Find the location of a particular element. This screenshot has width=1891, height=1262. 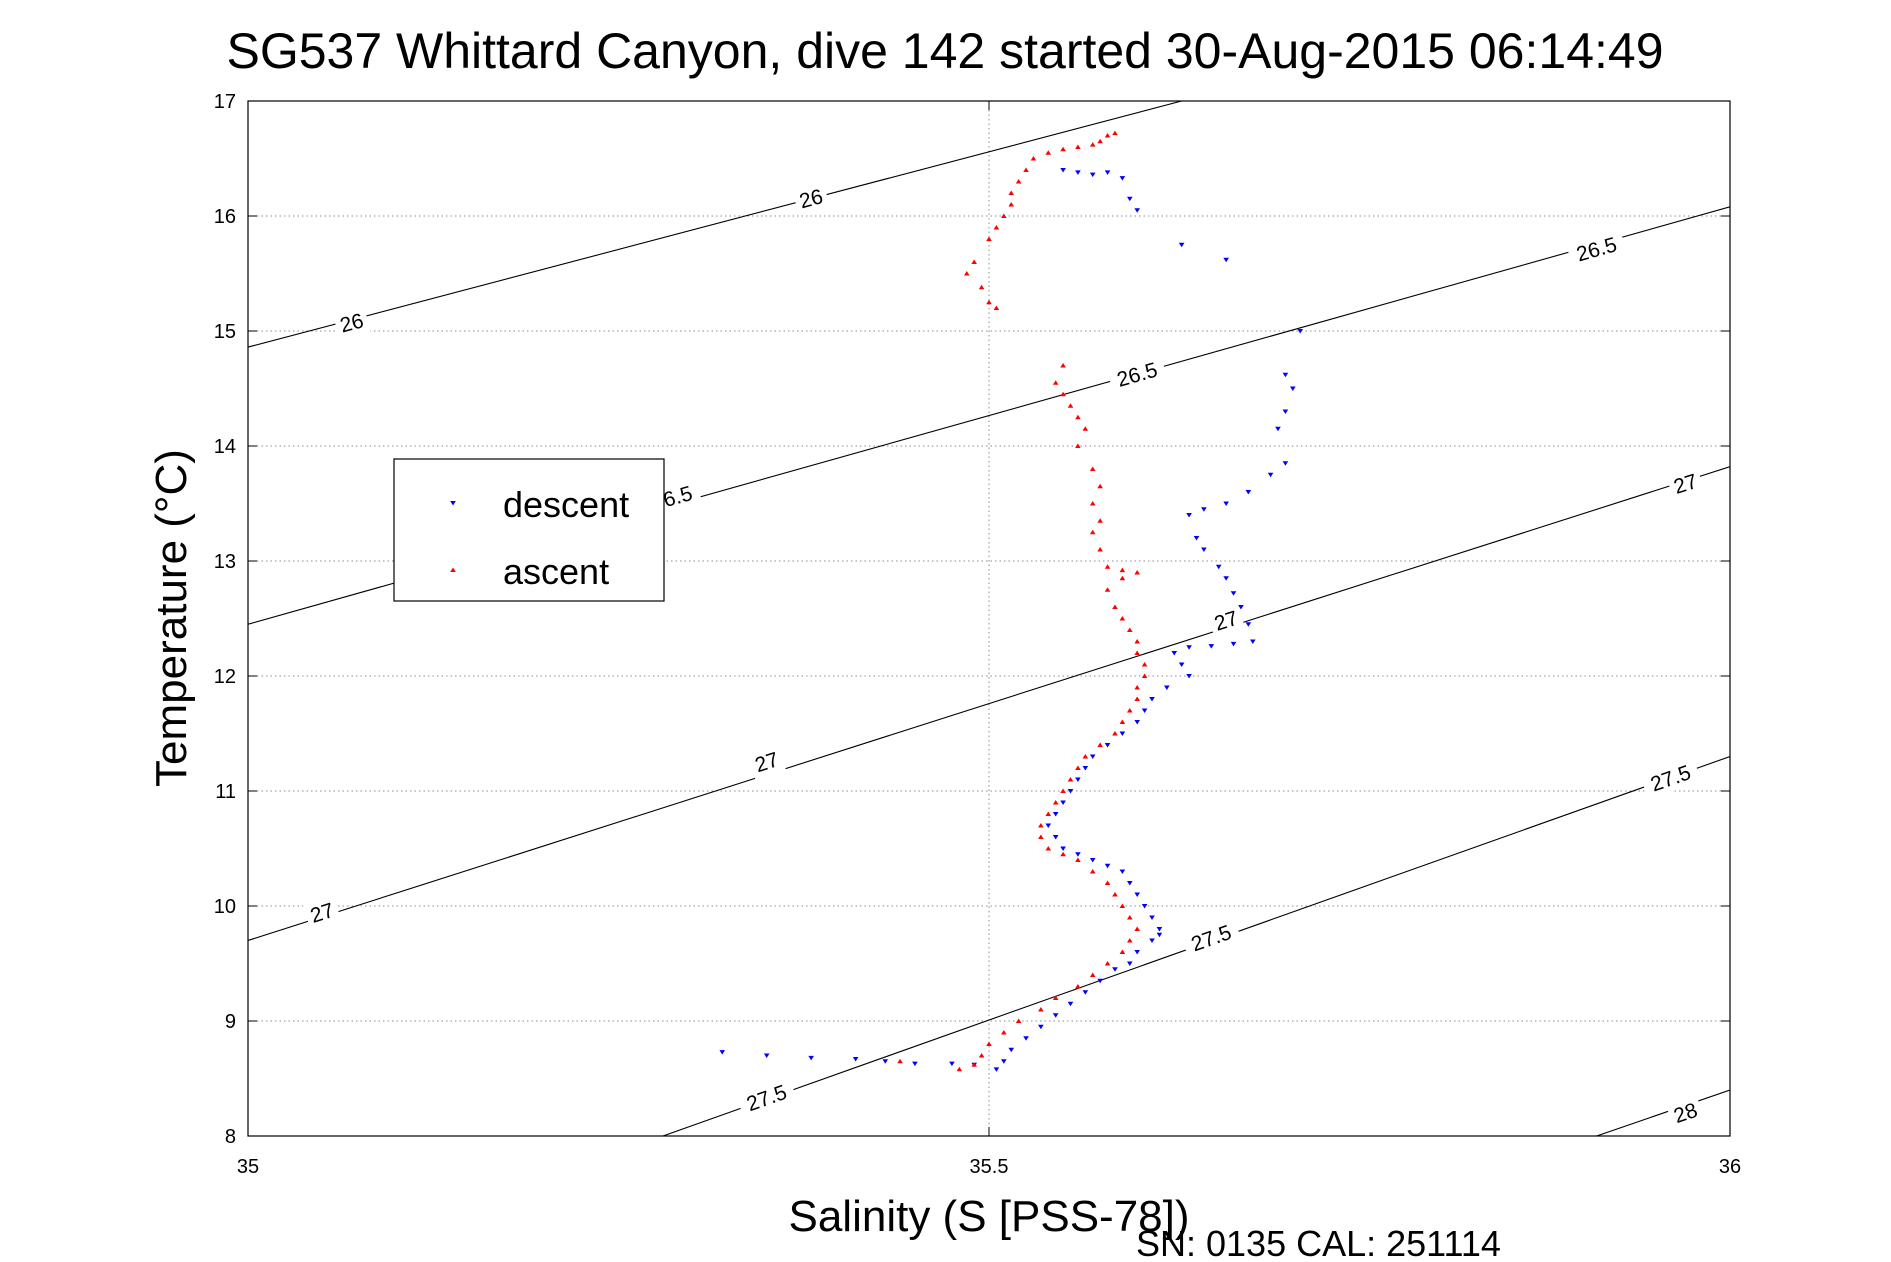

legend-label-ascent: ascent is located at coordinates (556, 571).